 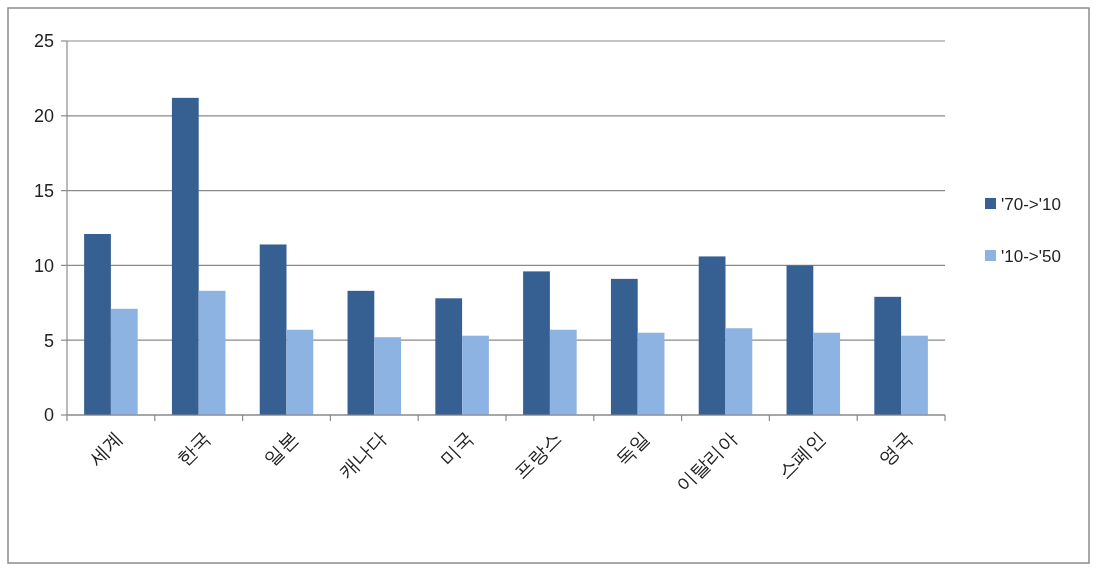 What do you see at coordinates (193, 448) in the screenshot?
I see `x-tick-label: 한국` at bounding box center [193, 448].